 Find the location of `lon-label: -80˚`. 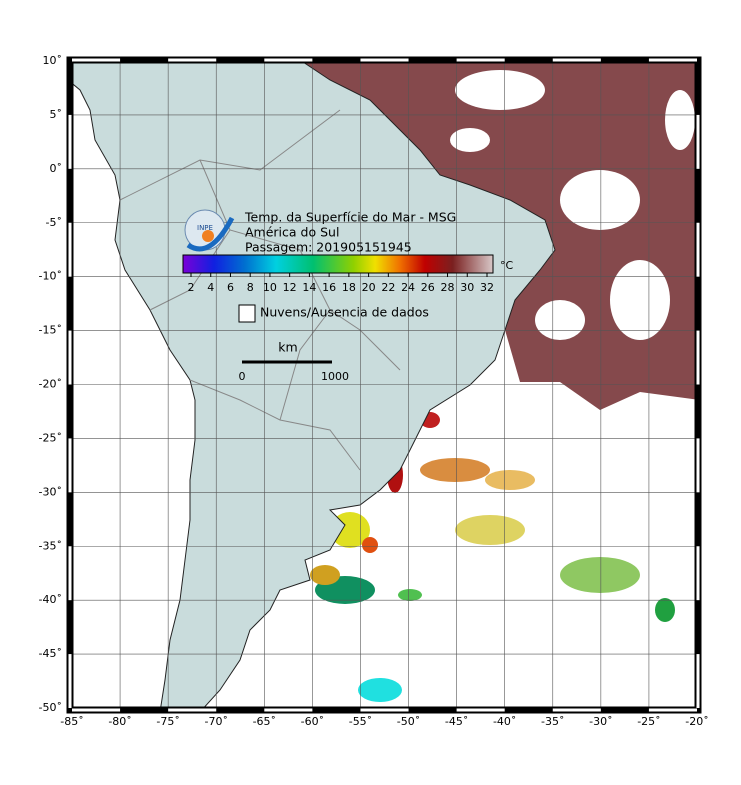

lon-label: -80˚ is located at coordinates (119, 721).